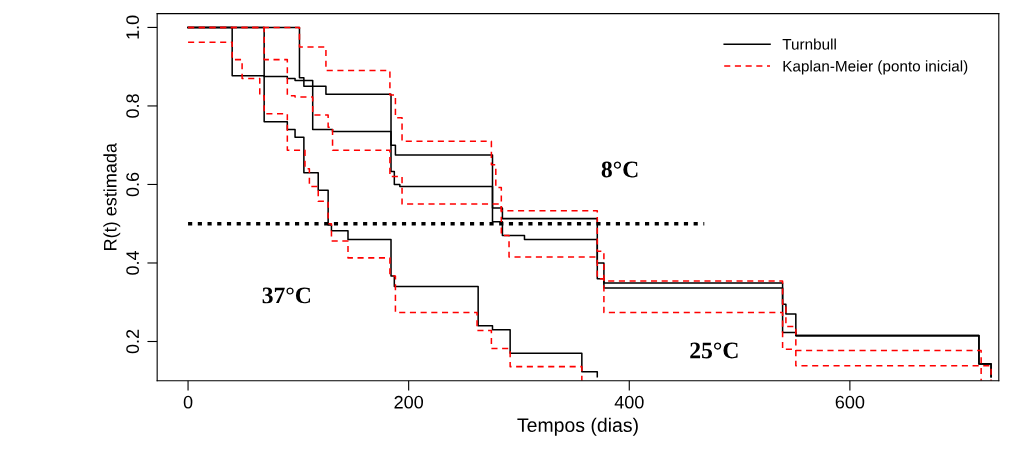 The image size is (1014, 456). Describe the element at coordinates (133, 341) in the screenshot. I see `y-tick-label: 0.2` at that location.